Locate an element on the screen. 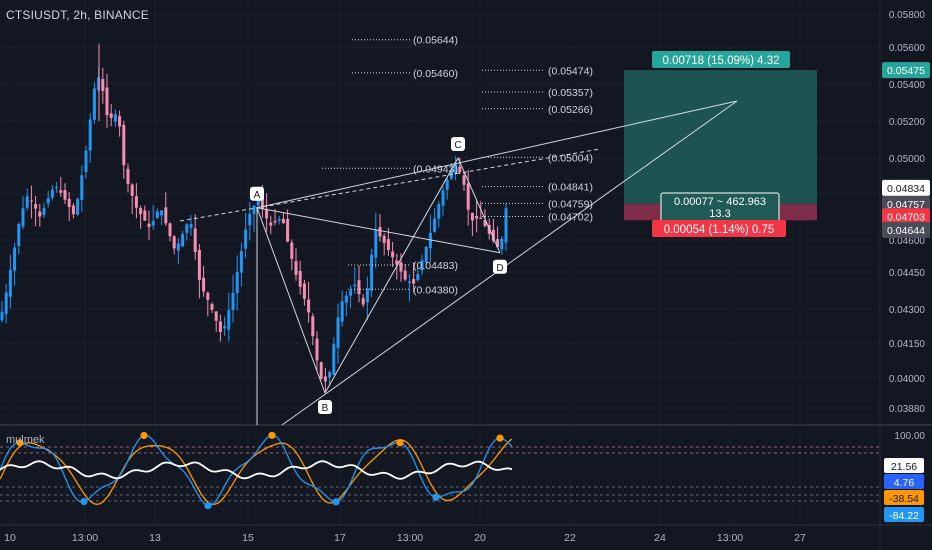  osc-line-white is located at coordinates (256, 470).